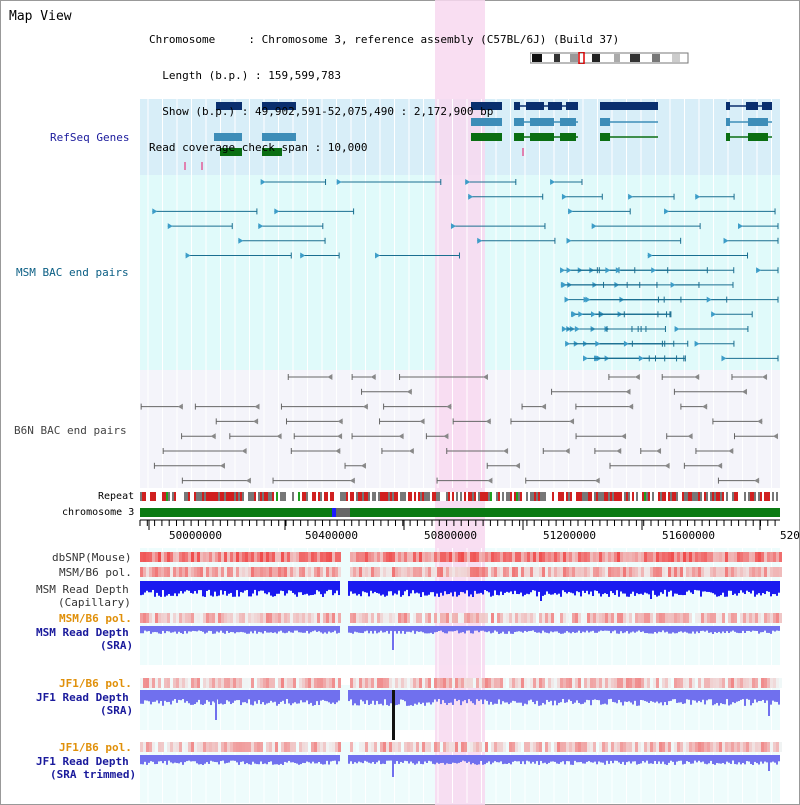 Image resolution: width=800 pixels, height=805 pixels. What do you see at coordinates (460, 512) in the screenshot?
I see `chromosome-bar` at bounding box center [460, 512].